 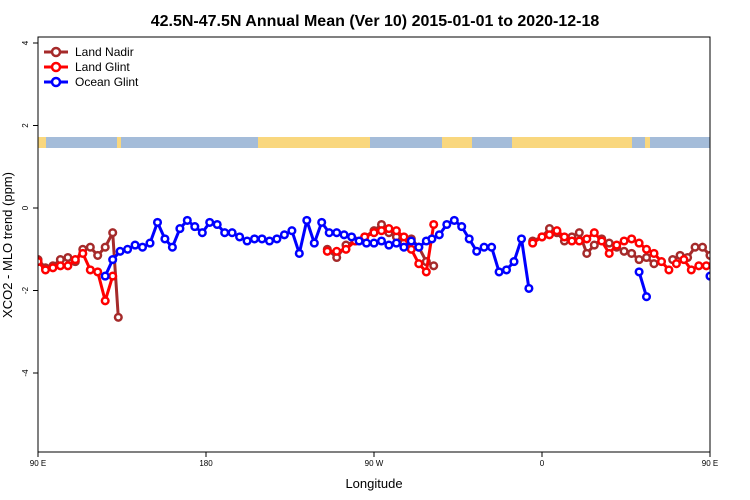 What do you see at coordinates (38, 463) in the screenshot?
I see `x-tick-label: 90 E` at bounding box center [38, 463].